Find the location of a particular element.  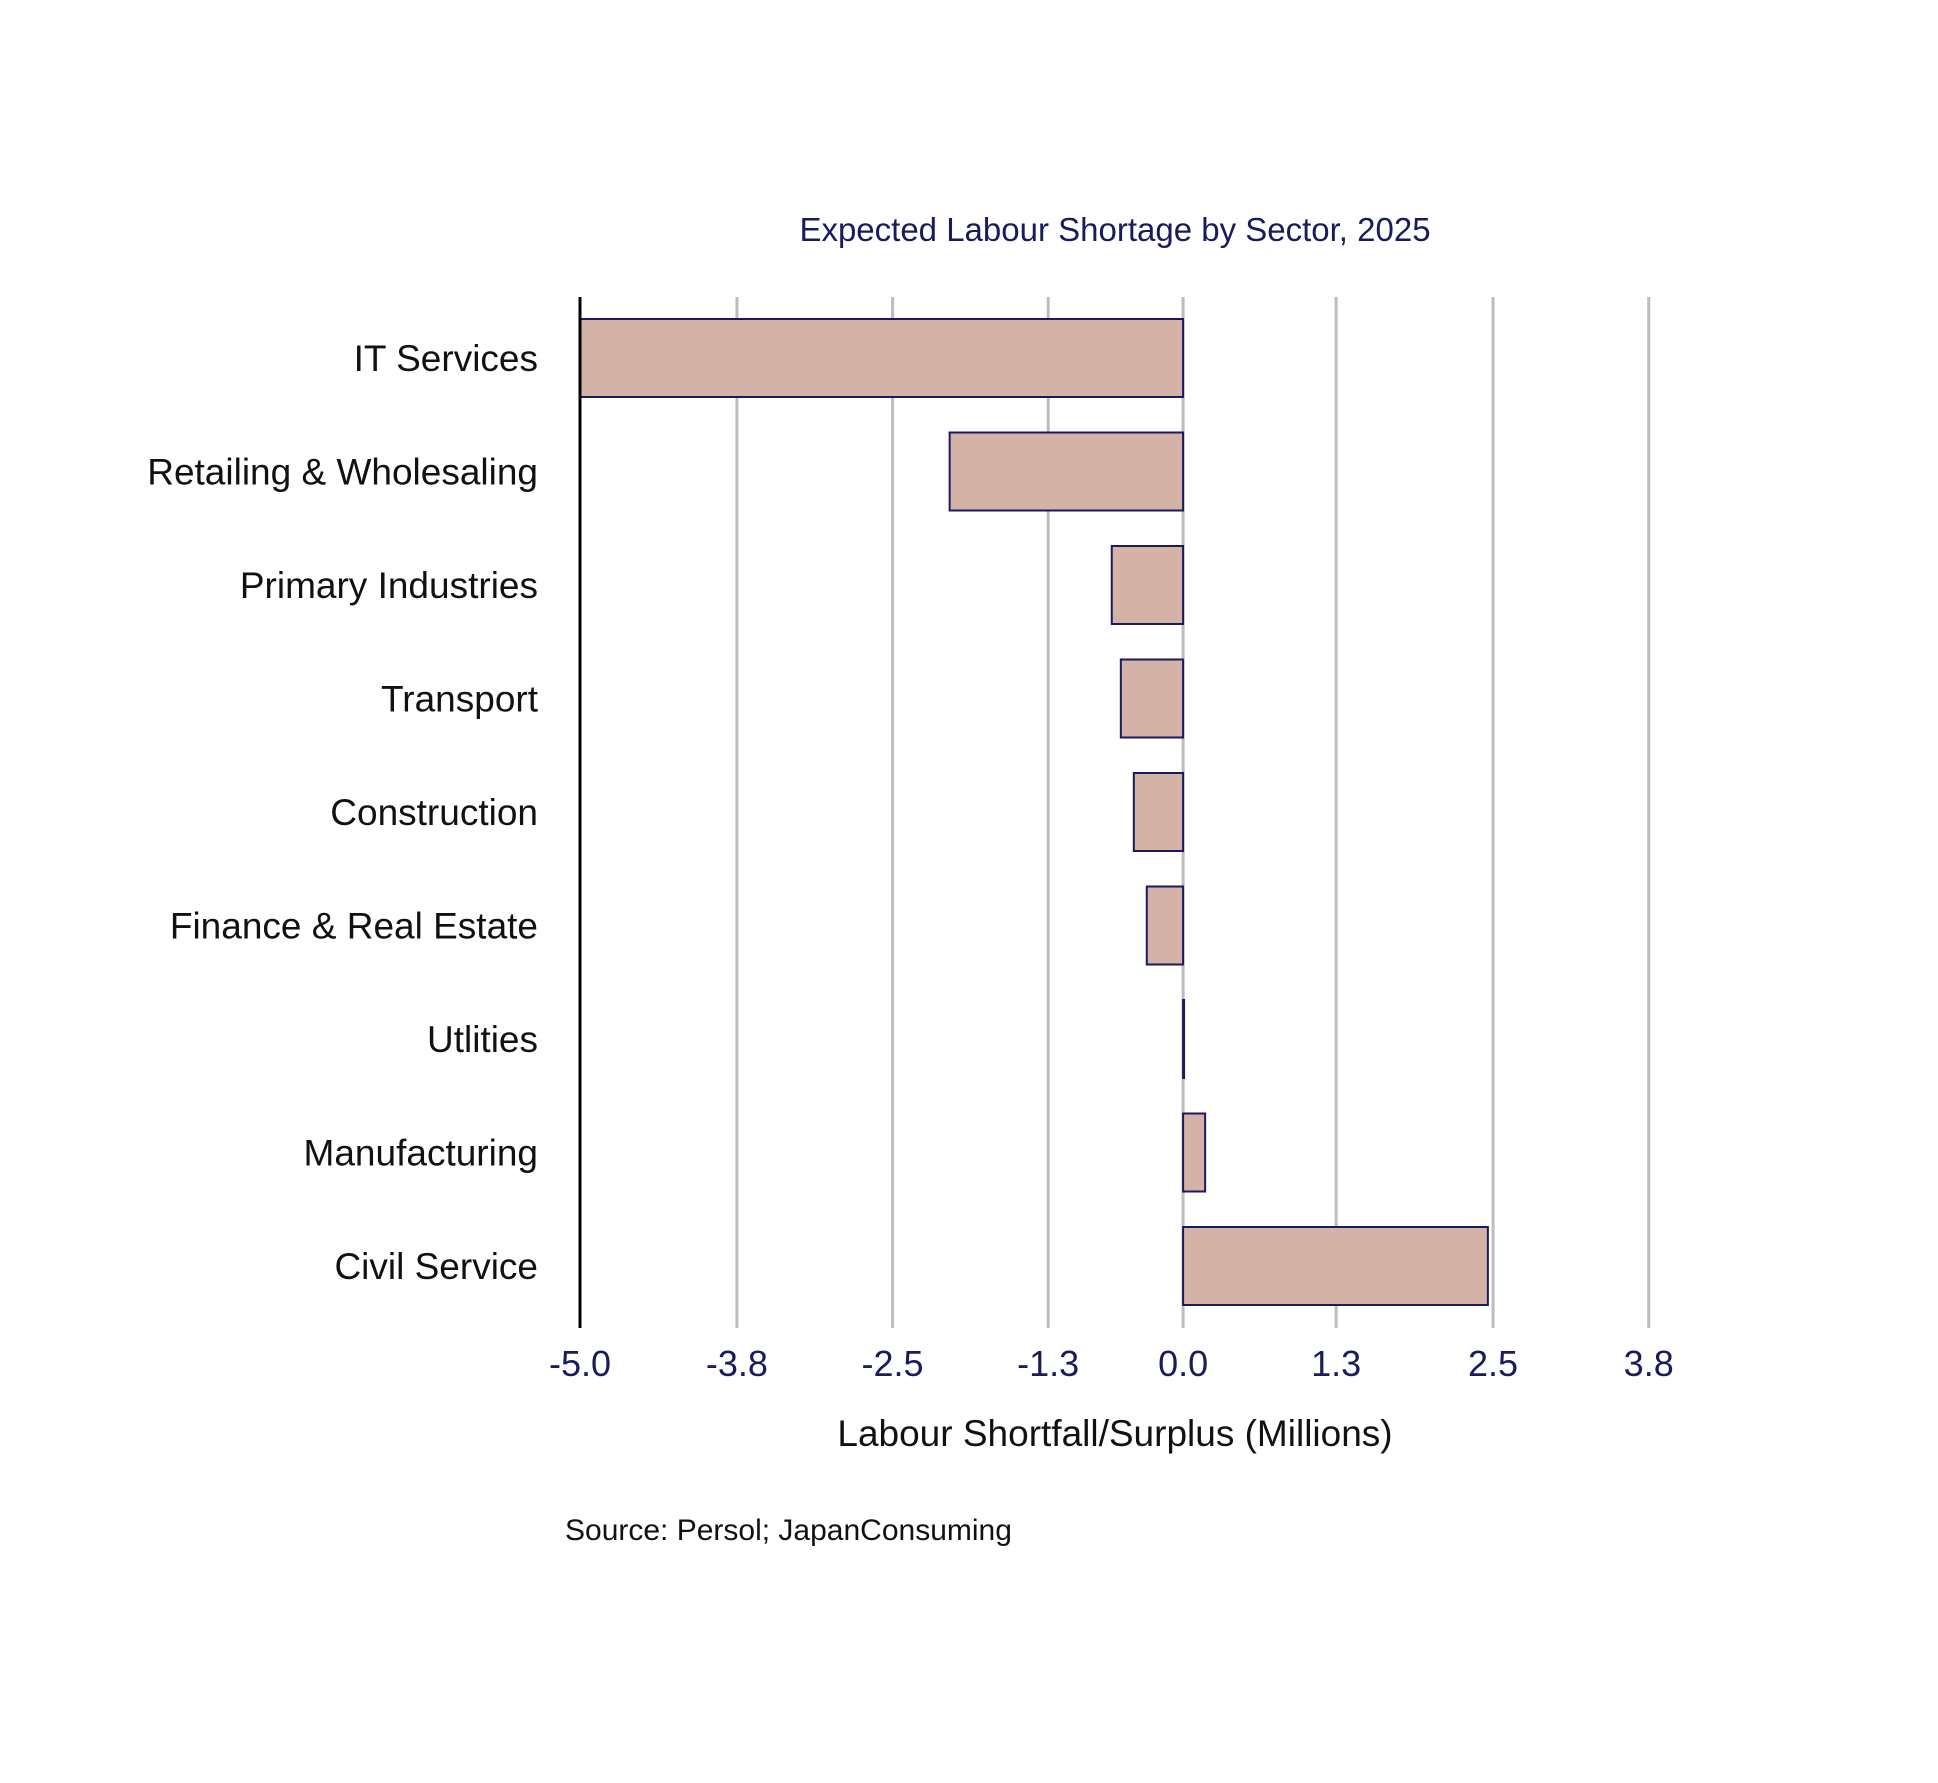

x-tick-label: 1.3 is located at coordinates (1336, 1363).